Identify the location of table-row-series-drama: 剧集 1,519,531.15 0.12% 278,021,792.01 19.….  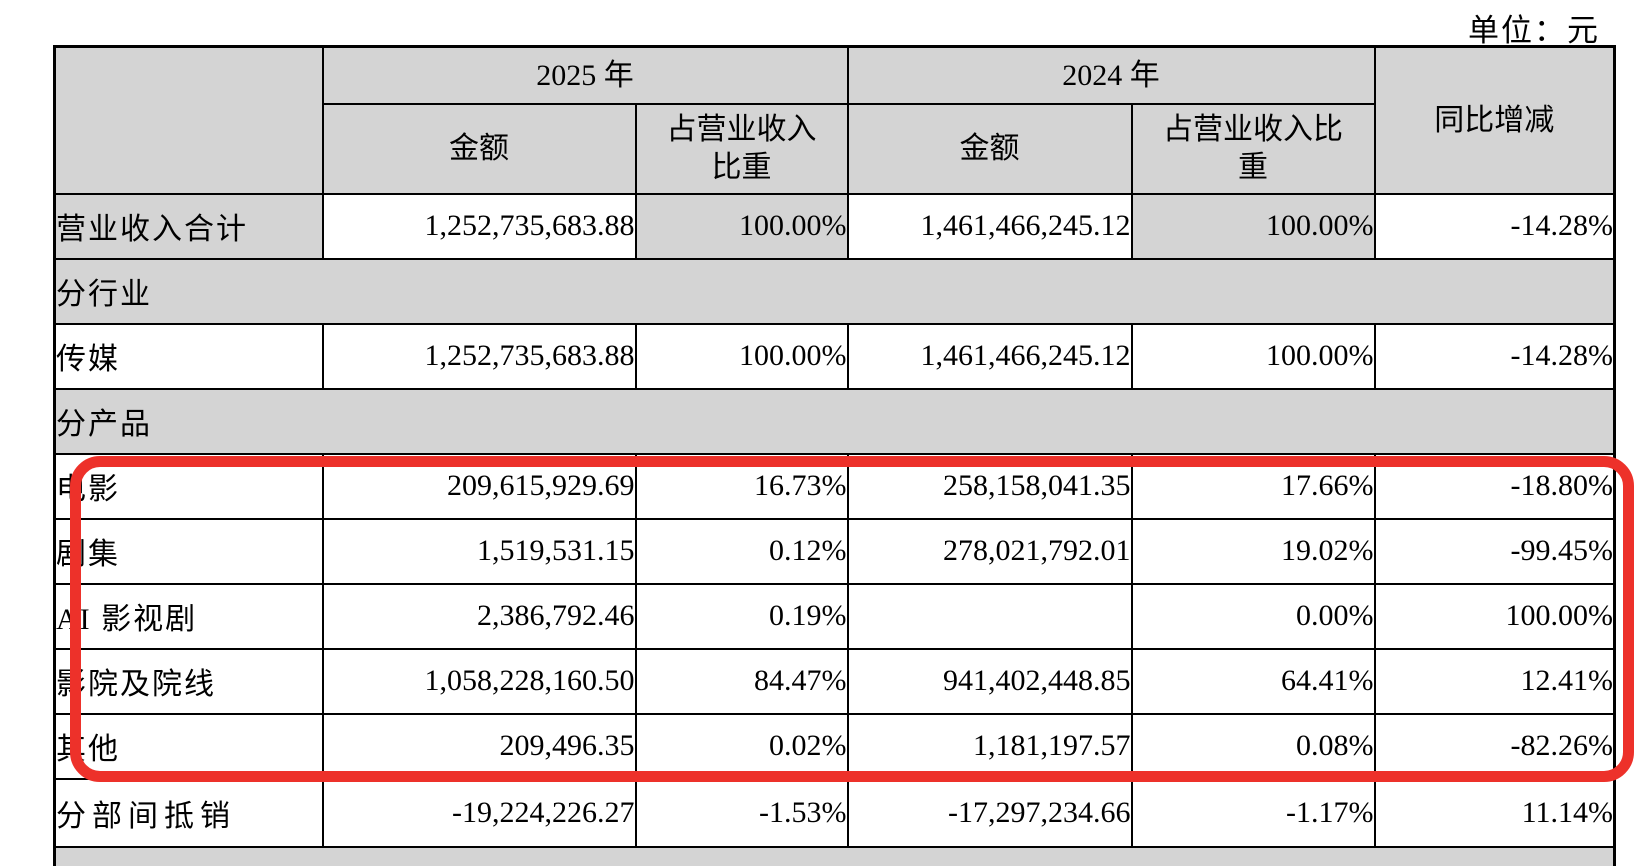
(834, 551).